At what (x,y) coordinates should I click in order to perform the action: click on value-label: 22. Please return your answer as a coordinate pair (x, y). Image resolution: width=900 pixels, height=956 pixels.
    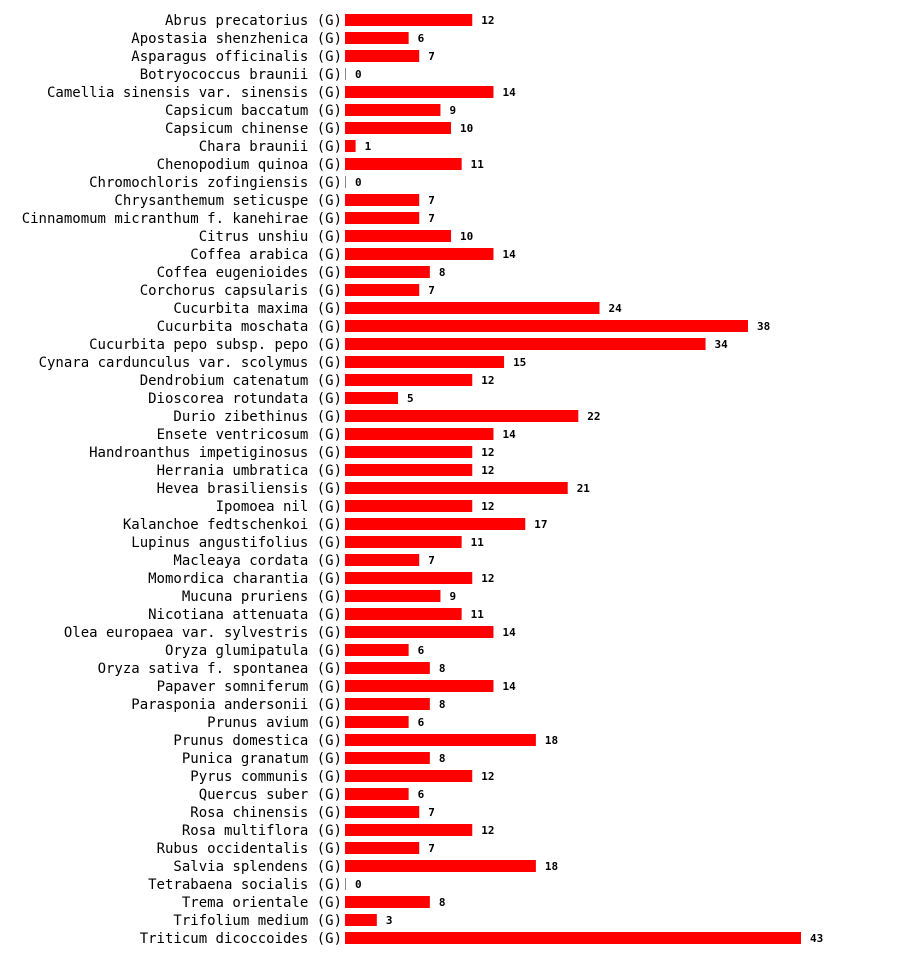
    Looking at the image, I should click on (593, 416).